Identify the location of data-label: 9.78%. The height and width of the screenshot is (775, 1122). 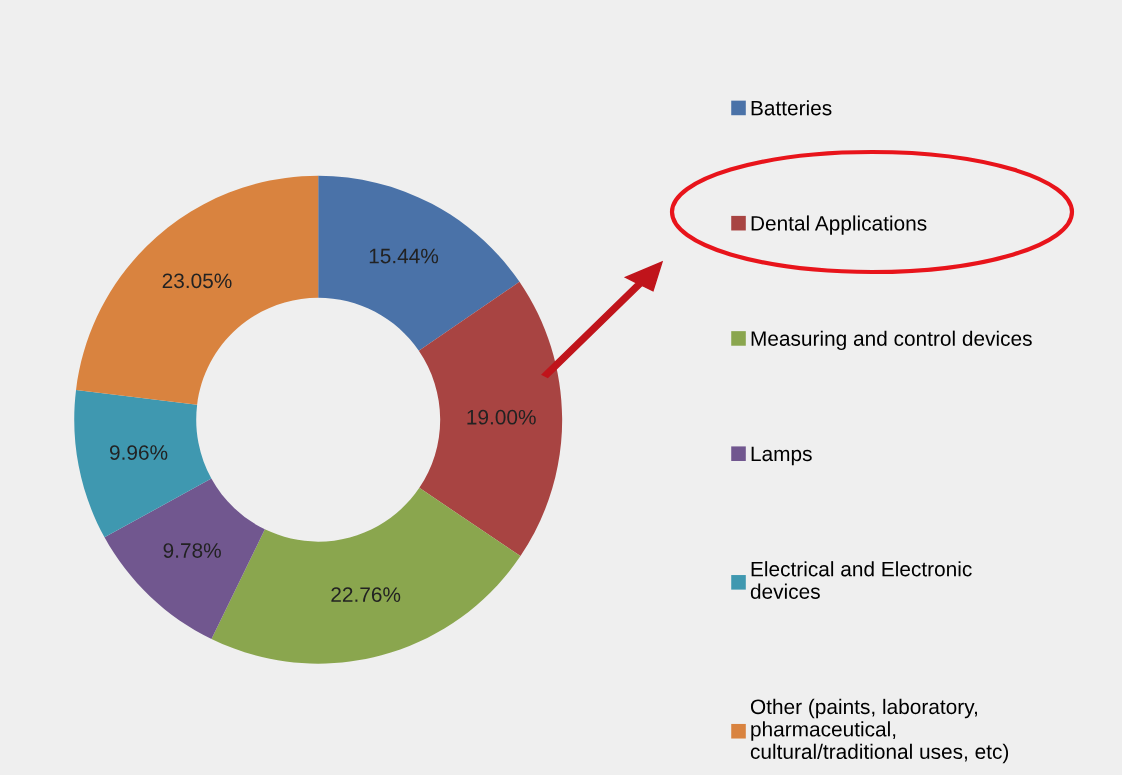
(192, 550).